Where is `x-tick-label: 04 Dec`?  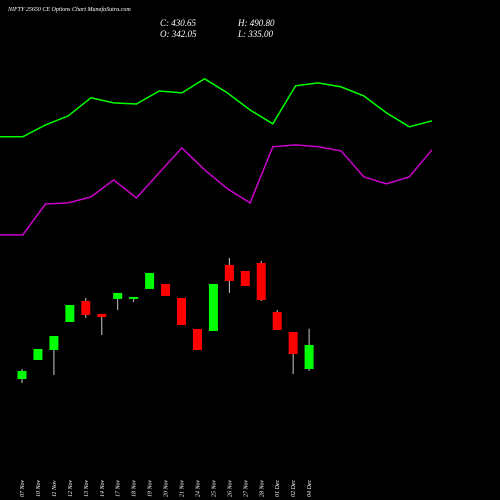 x-tick-label: 04 Dec is located at coordinates (309, 488).